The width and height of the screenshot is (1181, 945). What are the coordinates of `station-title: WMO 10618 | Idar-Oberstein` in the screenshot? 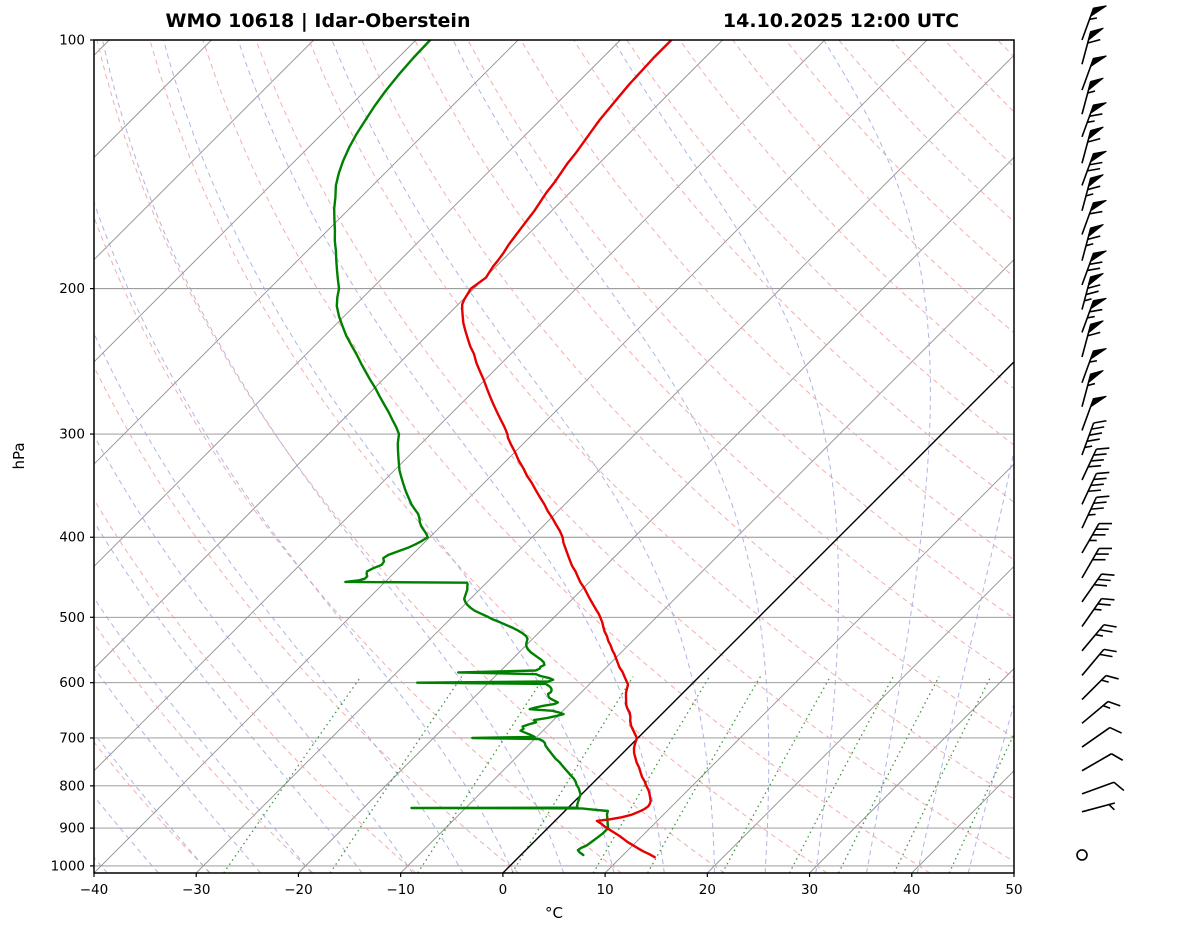 It's located at (318, 21).